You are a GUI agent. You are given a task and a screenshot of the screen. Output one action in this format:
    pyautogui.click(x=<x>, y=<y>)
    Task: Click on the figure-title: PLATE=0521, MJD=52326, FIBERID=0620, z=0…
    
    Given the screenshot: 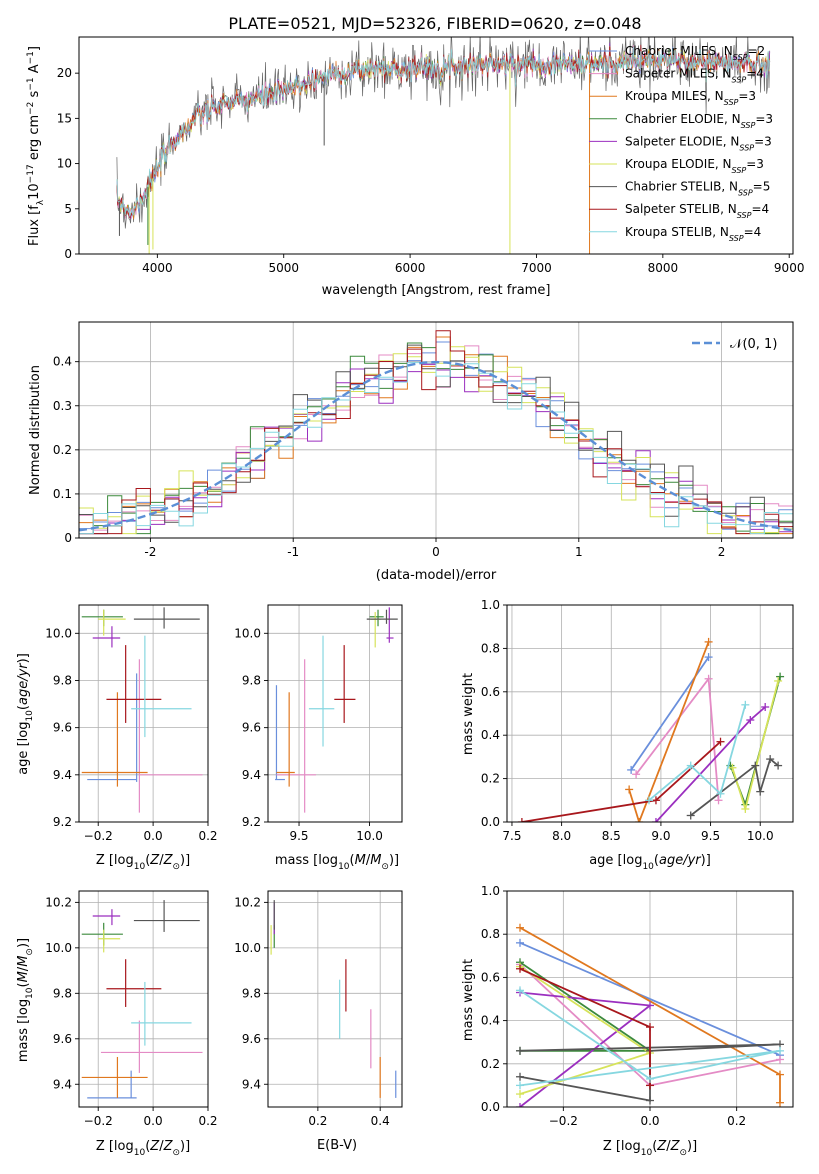 What is the action you would take?
    pyautogui.click(x=434, y=23)
    